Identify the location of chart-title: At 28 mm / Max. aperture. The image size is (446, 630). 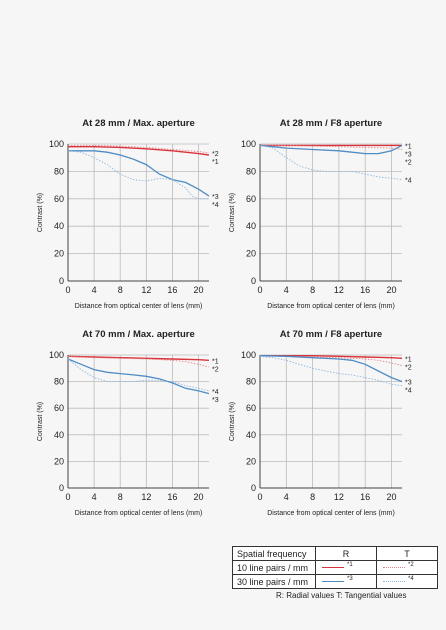
(138, 123).